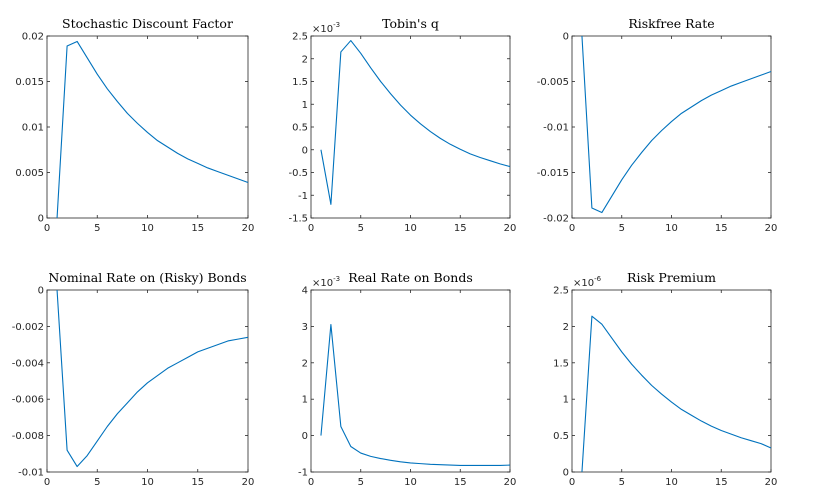 This screenshot has width=821, height=491. What do you see at coordinates (147, 23) in the screenshot?
I see `chart-title: Stochastic Discount Factor` at bounding box center [147, 23].